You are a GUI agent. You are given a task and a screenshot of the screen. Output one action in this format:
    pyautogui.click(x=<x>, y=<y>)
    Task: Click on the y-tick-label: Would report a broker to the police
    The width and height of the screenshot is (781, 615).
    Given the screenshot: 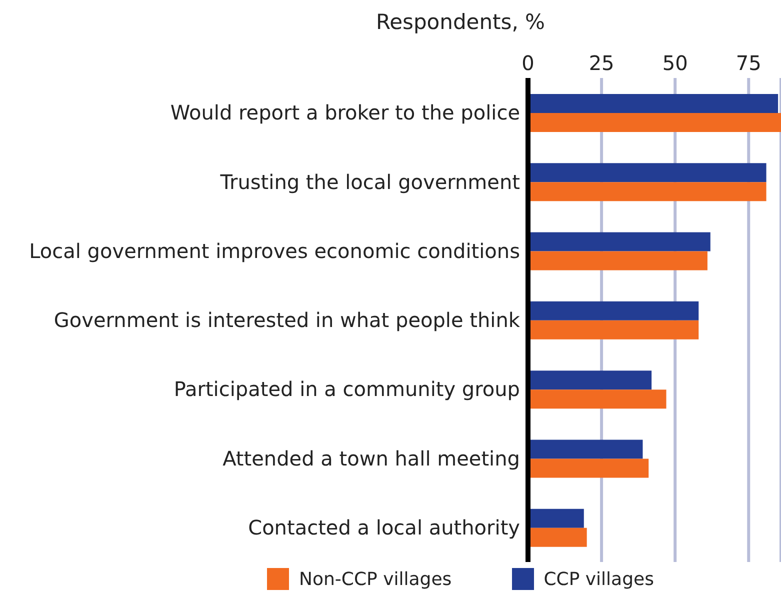 What is the action you would take?
    pyautogui.click(x=345, y=112)
    